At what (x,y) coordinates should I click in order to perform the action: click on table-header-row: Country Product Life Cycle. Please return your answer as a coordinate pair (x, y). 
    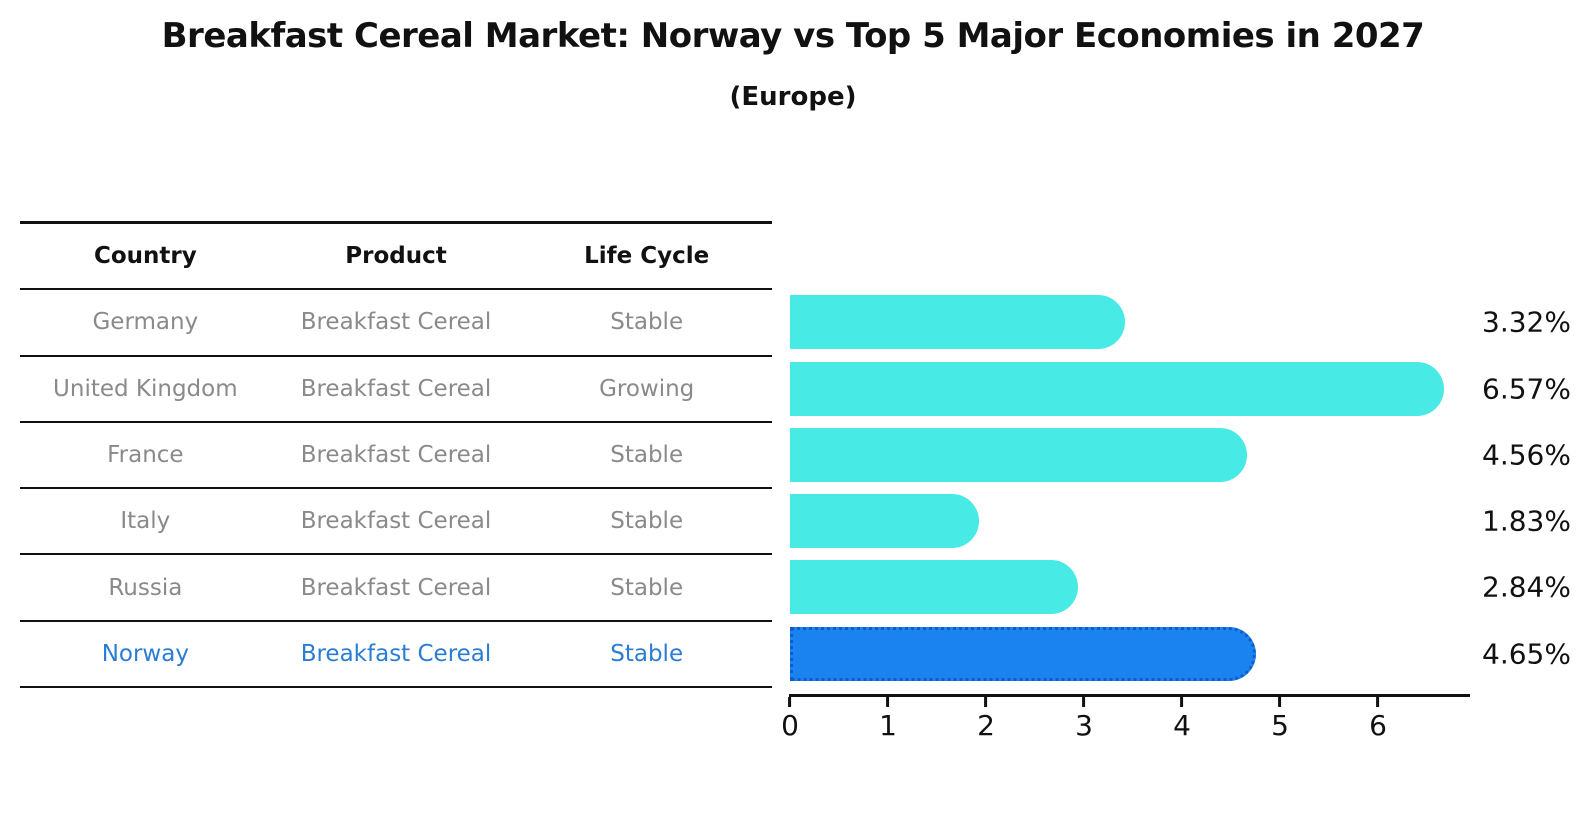
    Looking at the image, I should click on (396, 257).